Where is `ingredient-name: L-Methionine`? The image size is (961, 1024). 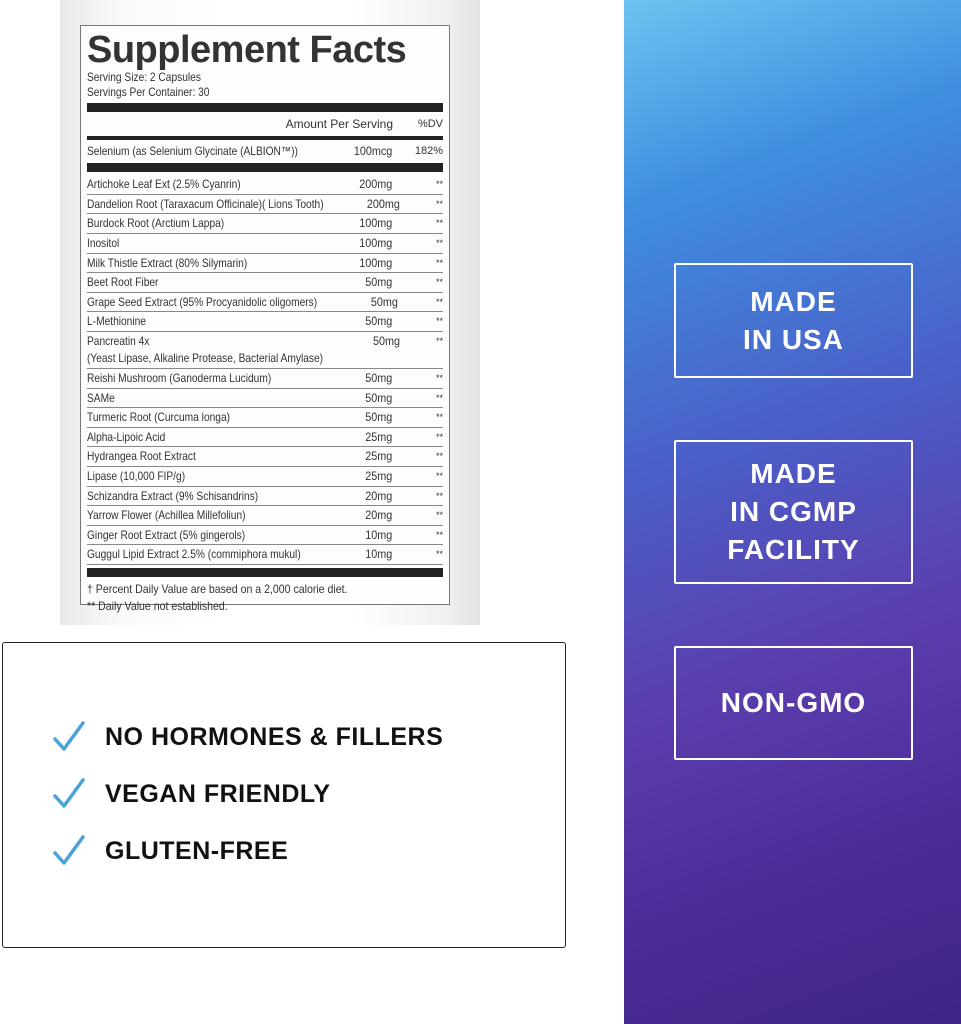
ingredient-name: L-Methionine is located at coordinates (194, 321).